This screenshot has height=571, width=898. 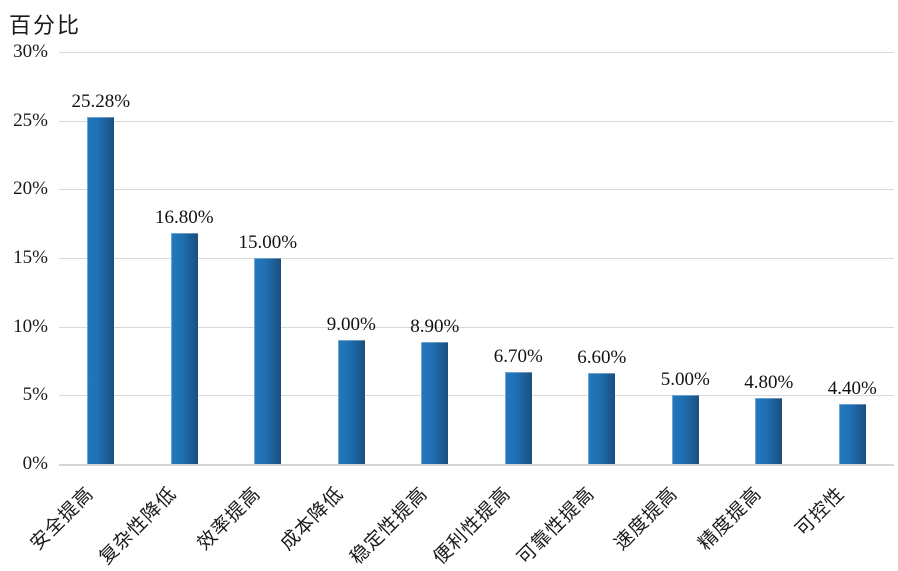 I want to click on bar-复杂性降低, so click(x=184, y=348).